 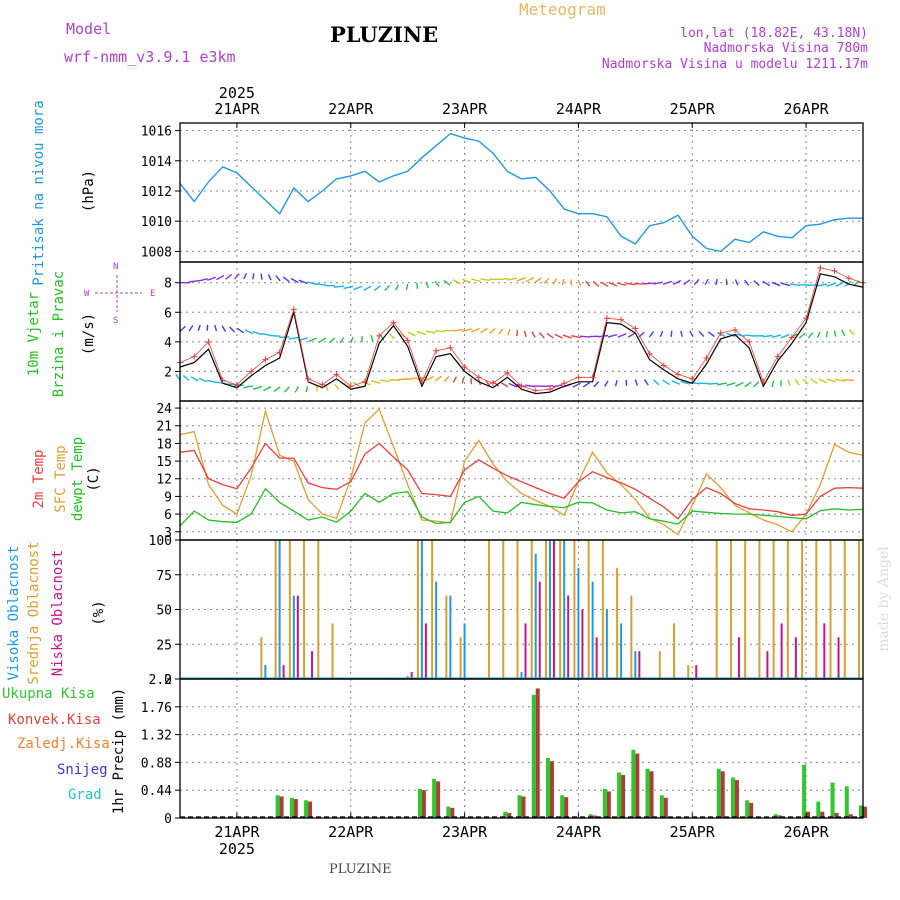 I want to click on y-tick-label: 12, so click(x=164, y=480).